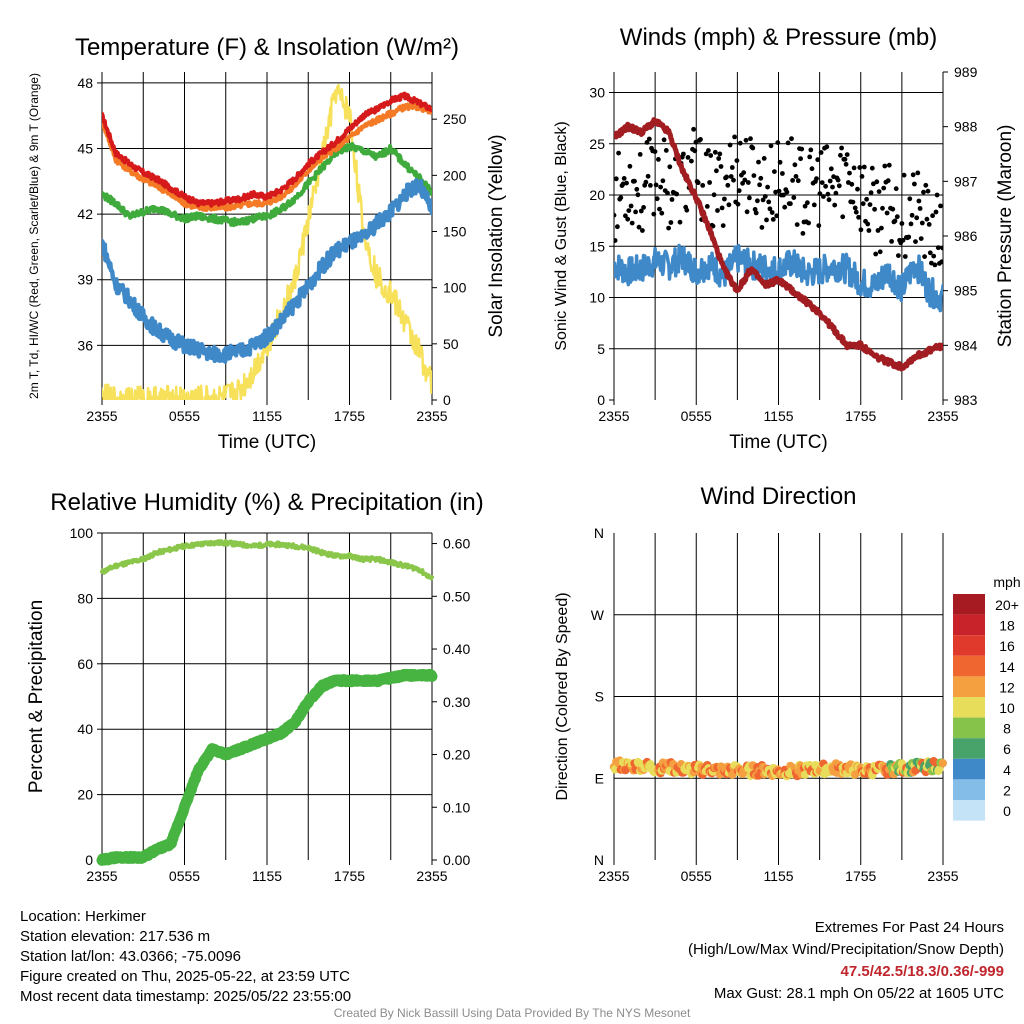 This screenshot has width=1024, height=1024. Describe the element at coordinates (966, 345) in the screenshot. I see `y2-tick-label: 984` at that location.